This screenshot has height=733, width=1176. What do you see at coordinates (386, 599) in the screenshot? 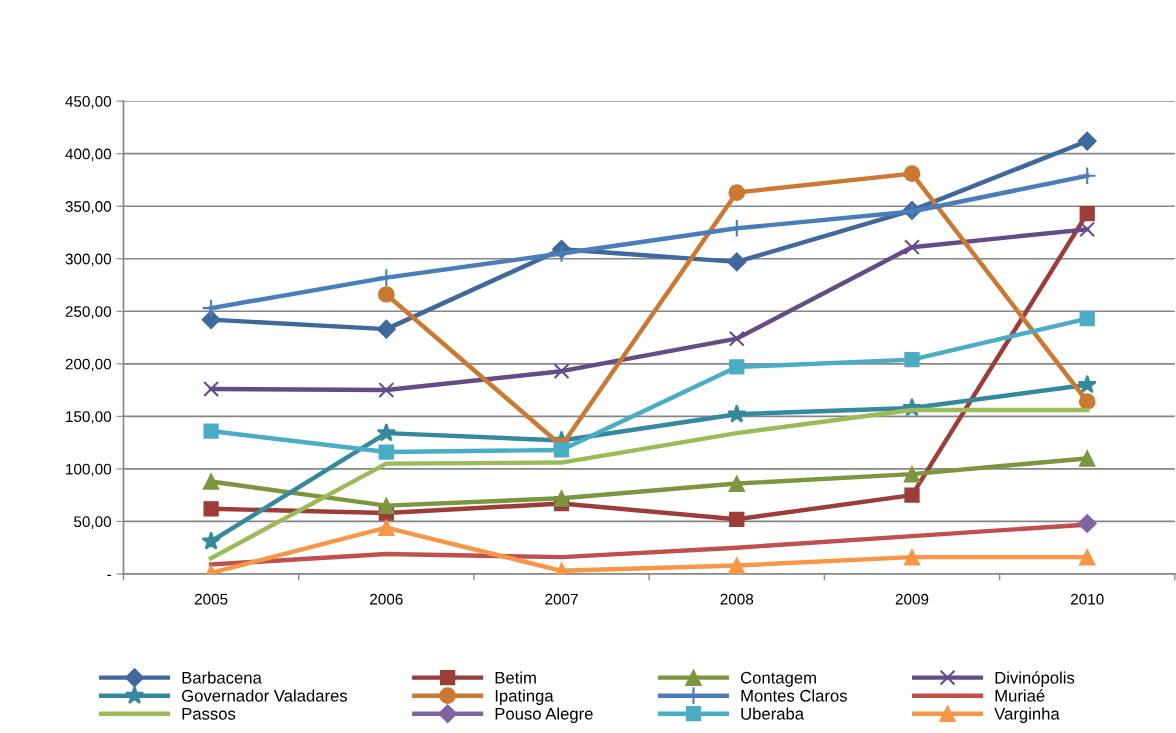
I see `x-tick-label: 2006` at bounding box center [386, 599].